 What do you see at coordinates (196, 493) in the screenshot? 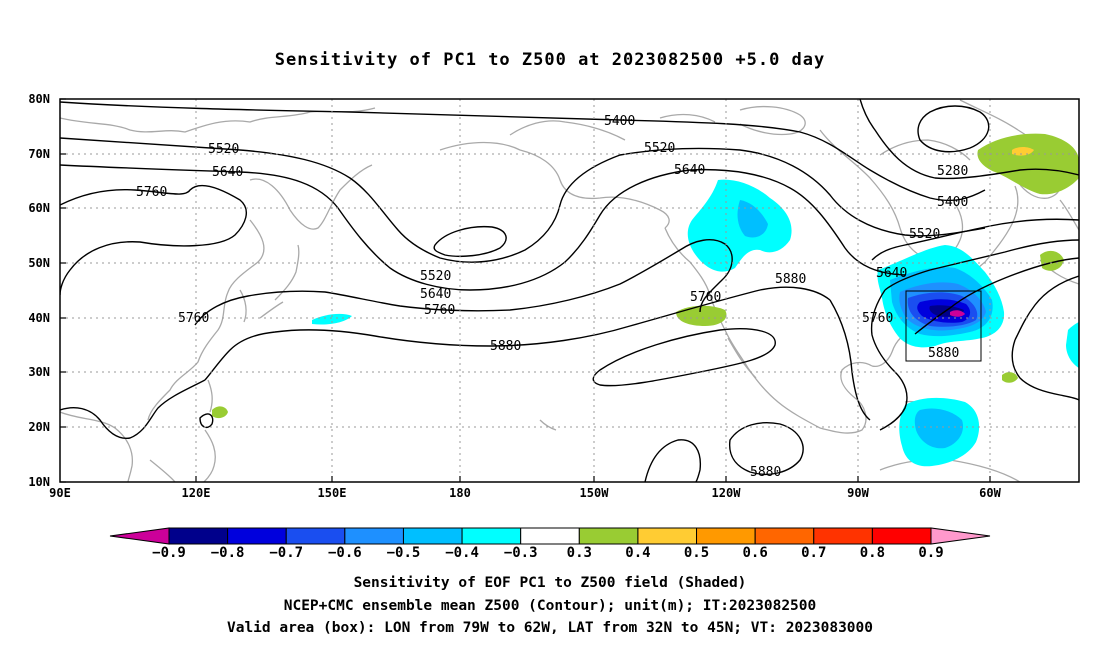
I see `lon-label: 120E` at bounding box center [196, 493].